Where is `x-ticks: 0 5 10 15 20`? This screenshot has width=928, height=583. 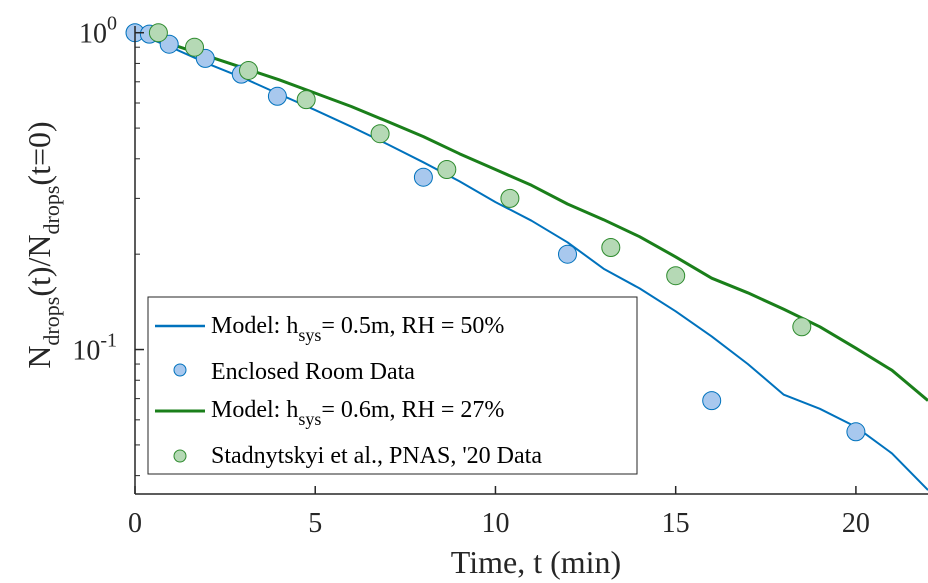
x-ticks: 0 5 10 15 20 is located at coordinates (499, 512).